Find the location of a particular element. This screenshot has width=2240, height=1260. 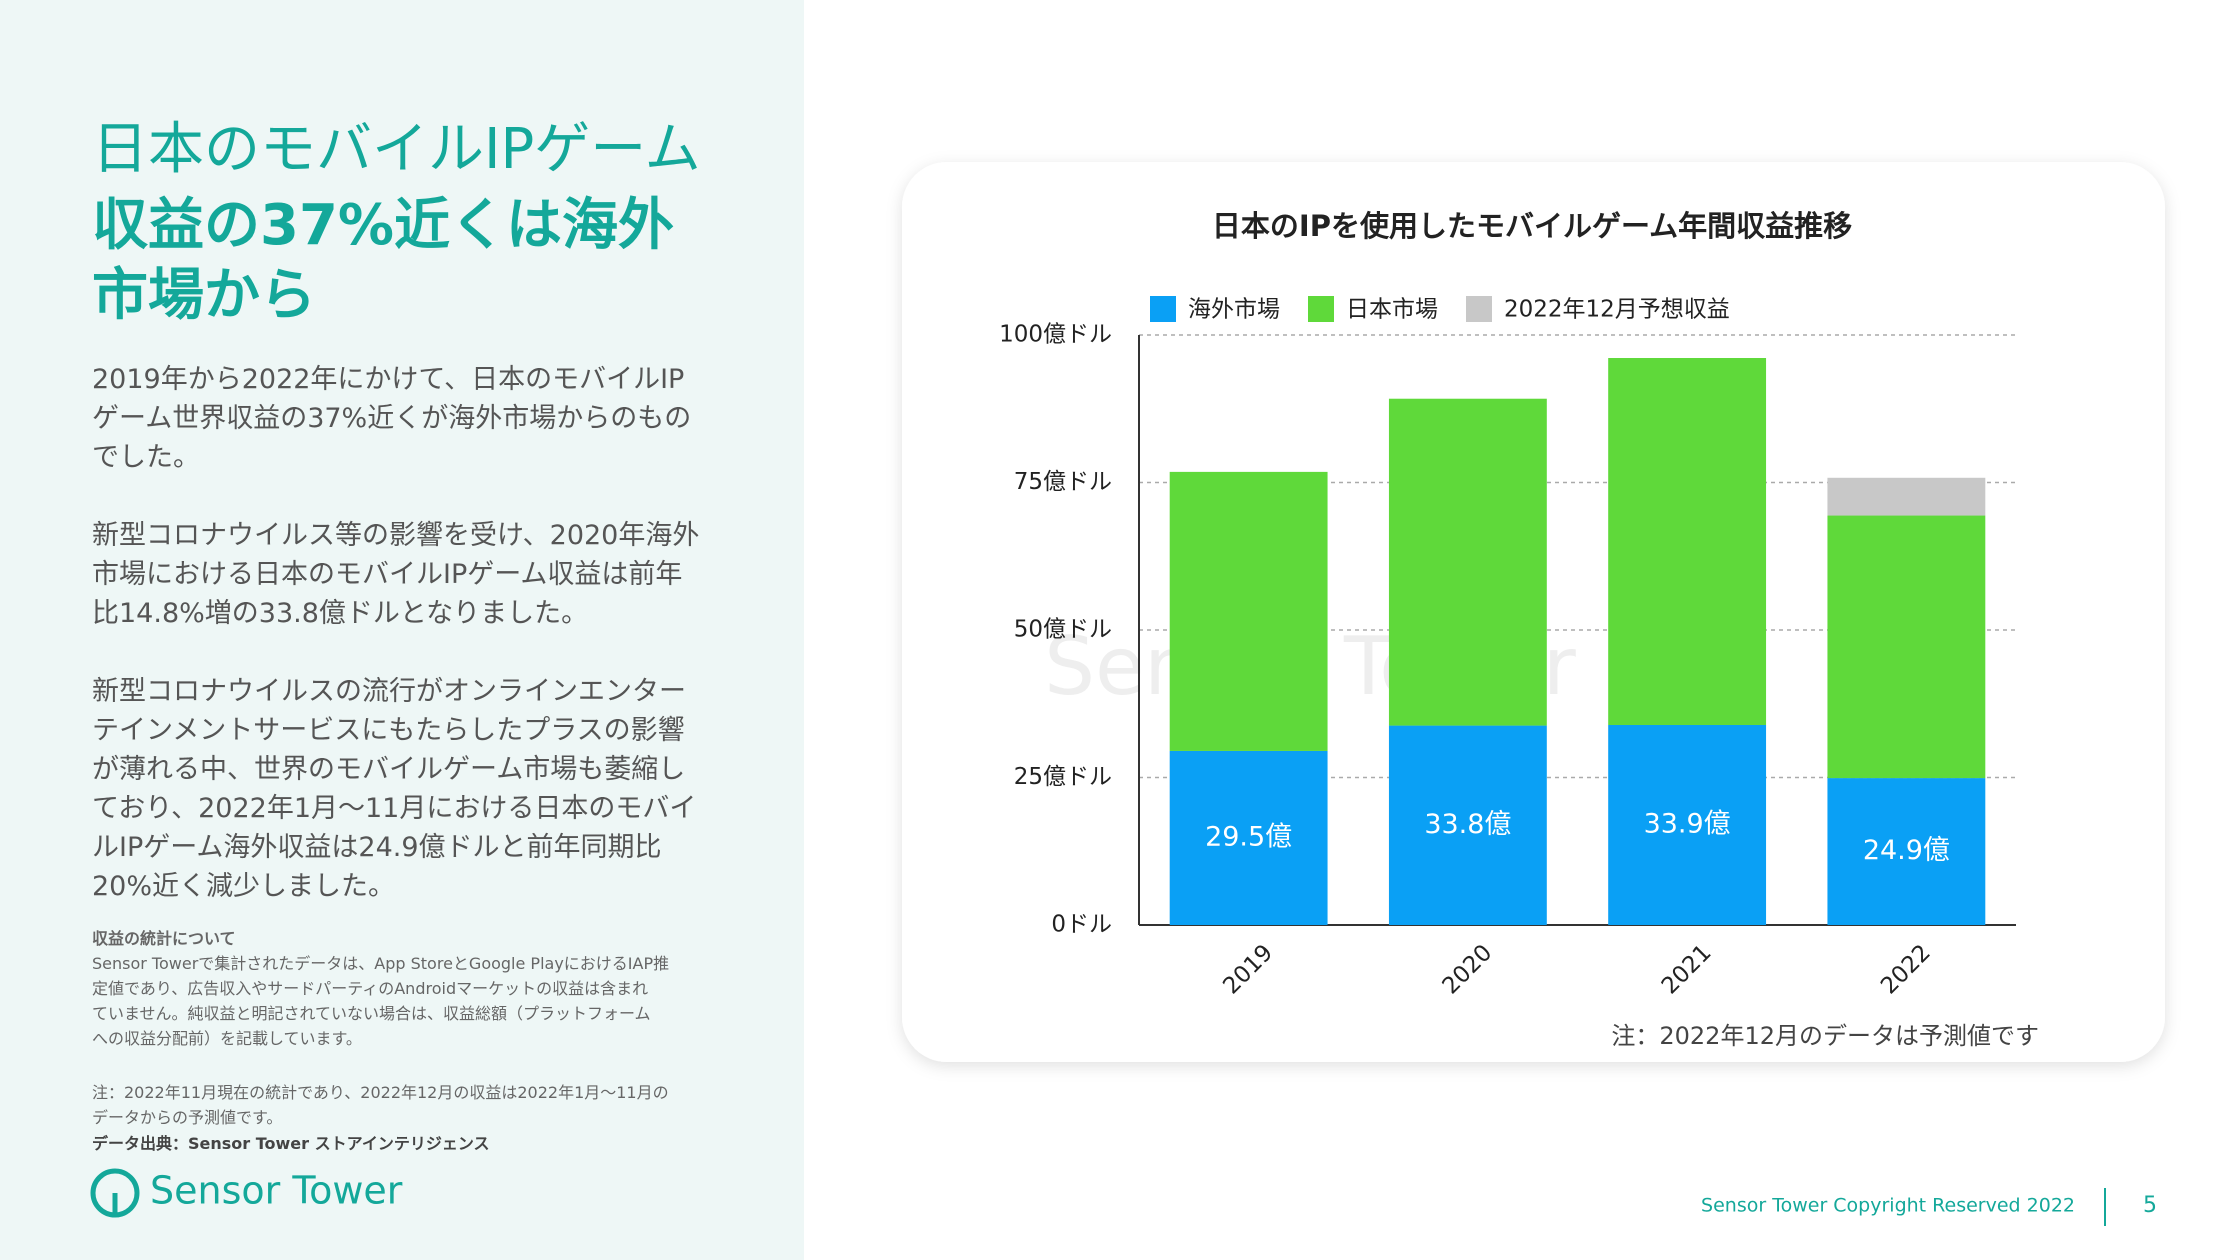

note-line: データからの予測値です。 is located at coordinates (187, 1117).